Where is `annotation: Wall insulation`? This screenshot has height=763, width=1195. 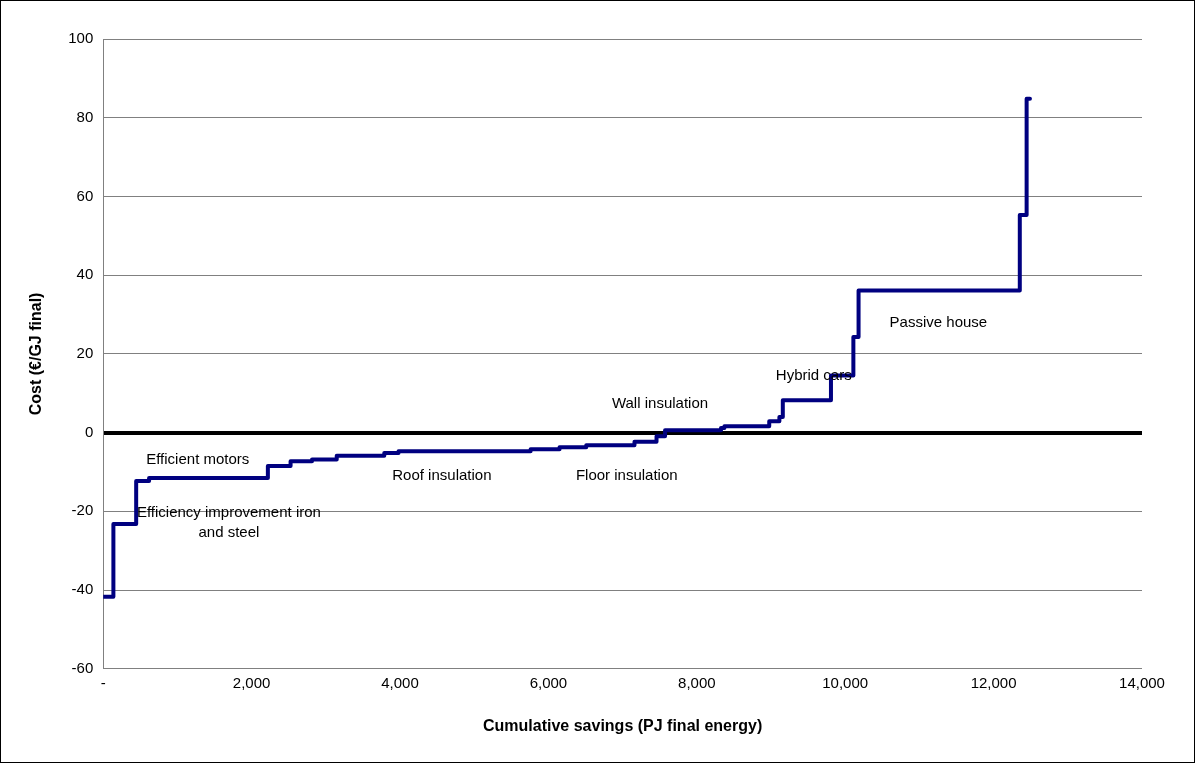 annotation: Wall insulation is located at coordinates (660, 403).